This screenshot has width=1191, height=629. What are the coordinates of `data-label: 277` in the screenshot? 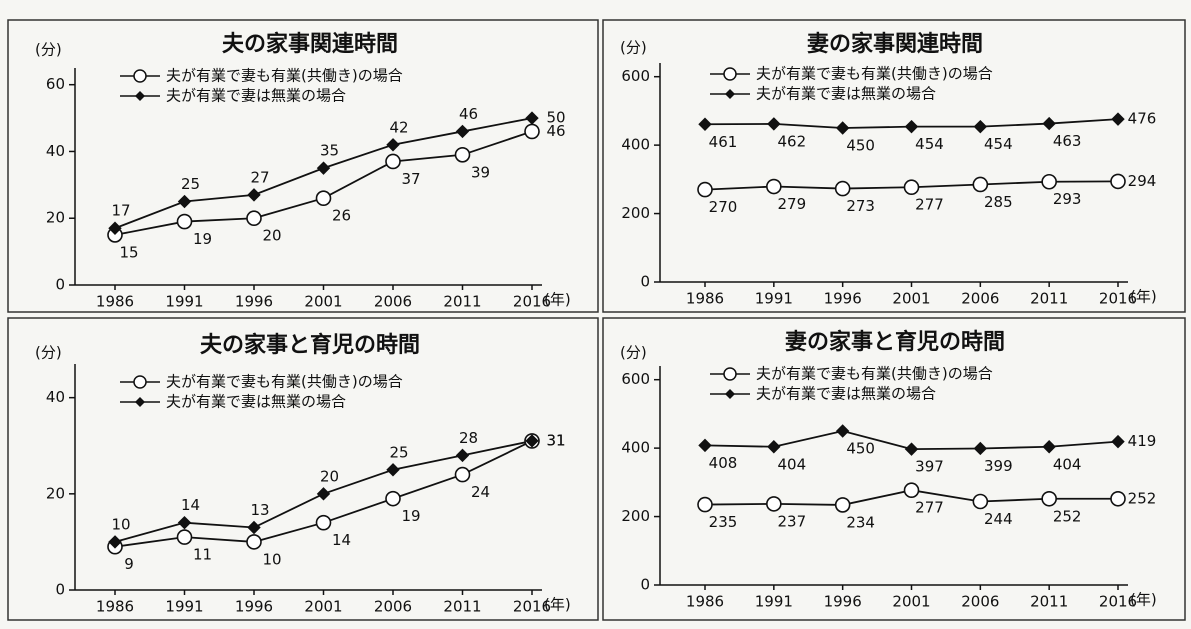 It's located at (929, 205).